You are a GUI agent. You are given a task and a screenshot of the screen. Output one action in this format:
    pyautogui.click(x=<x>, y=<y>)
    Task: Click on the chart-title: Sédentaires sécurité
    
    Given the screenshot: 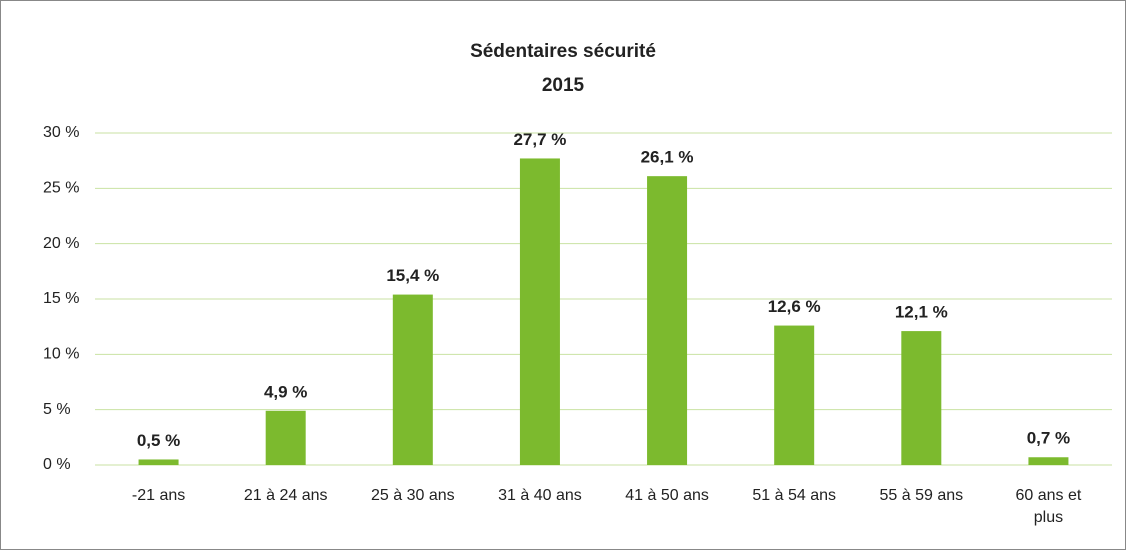 What is the action you would take?
    pyautogui.click(x=563, y=51)
    